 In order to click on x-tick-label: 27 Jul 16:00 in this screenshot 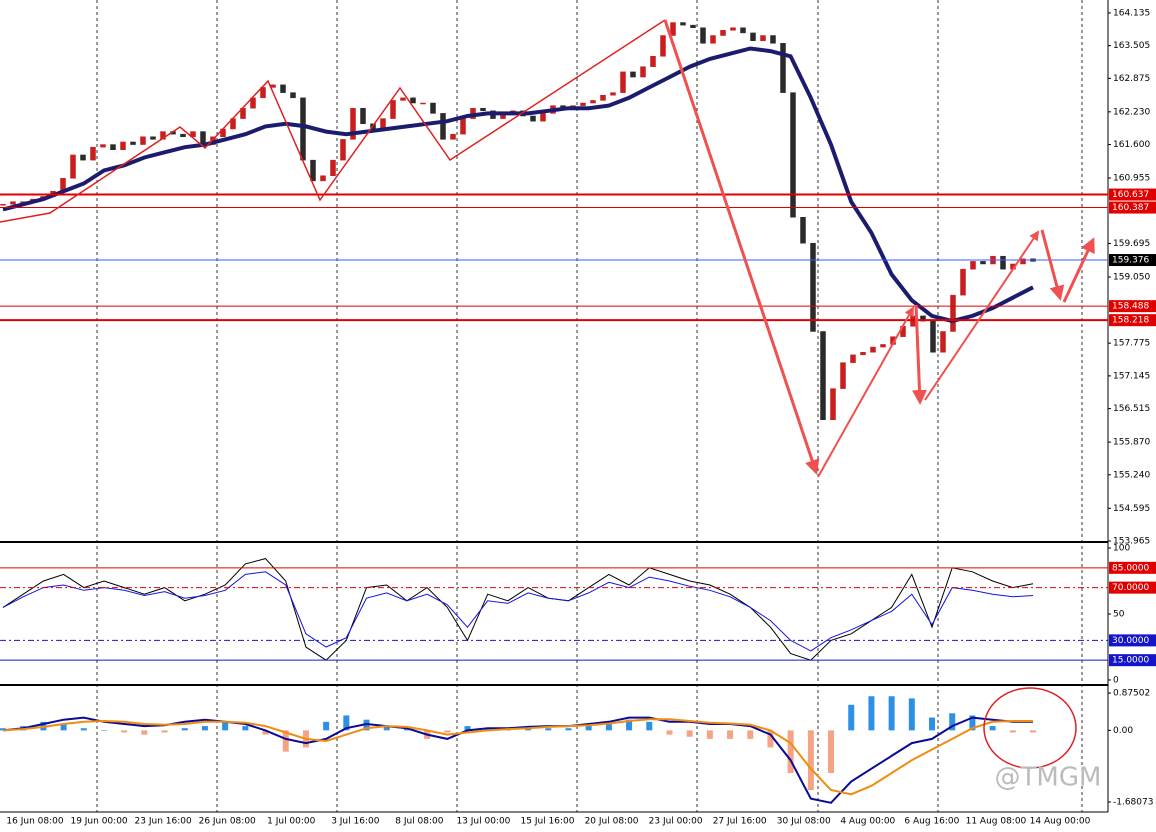, I will do `click(740, 822)`.